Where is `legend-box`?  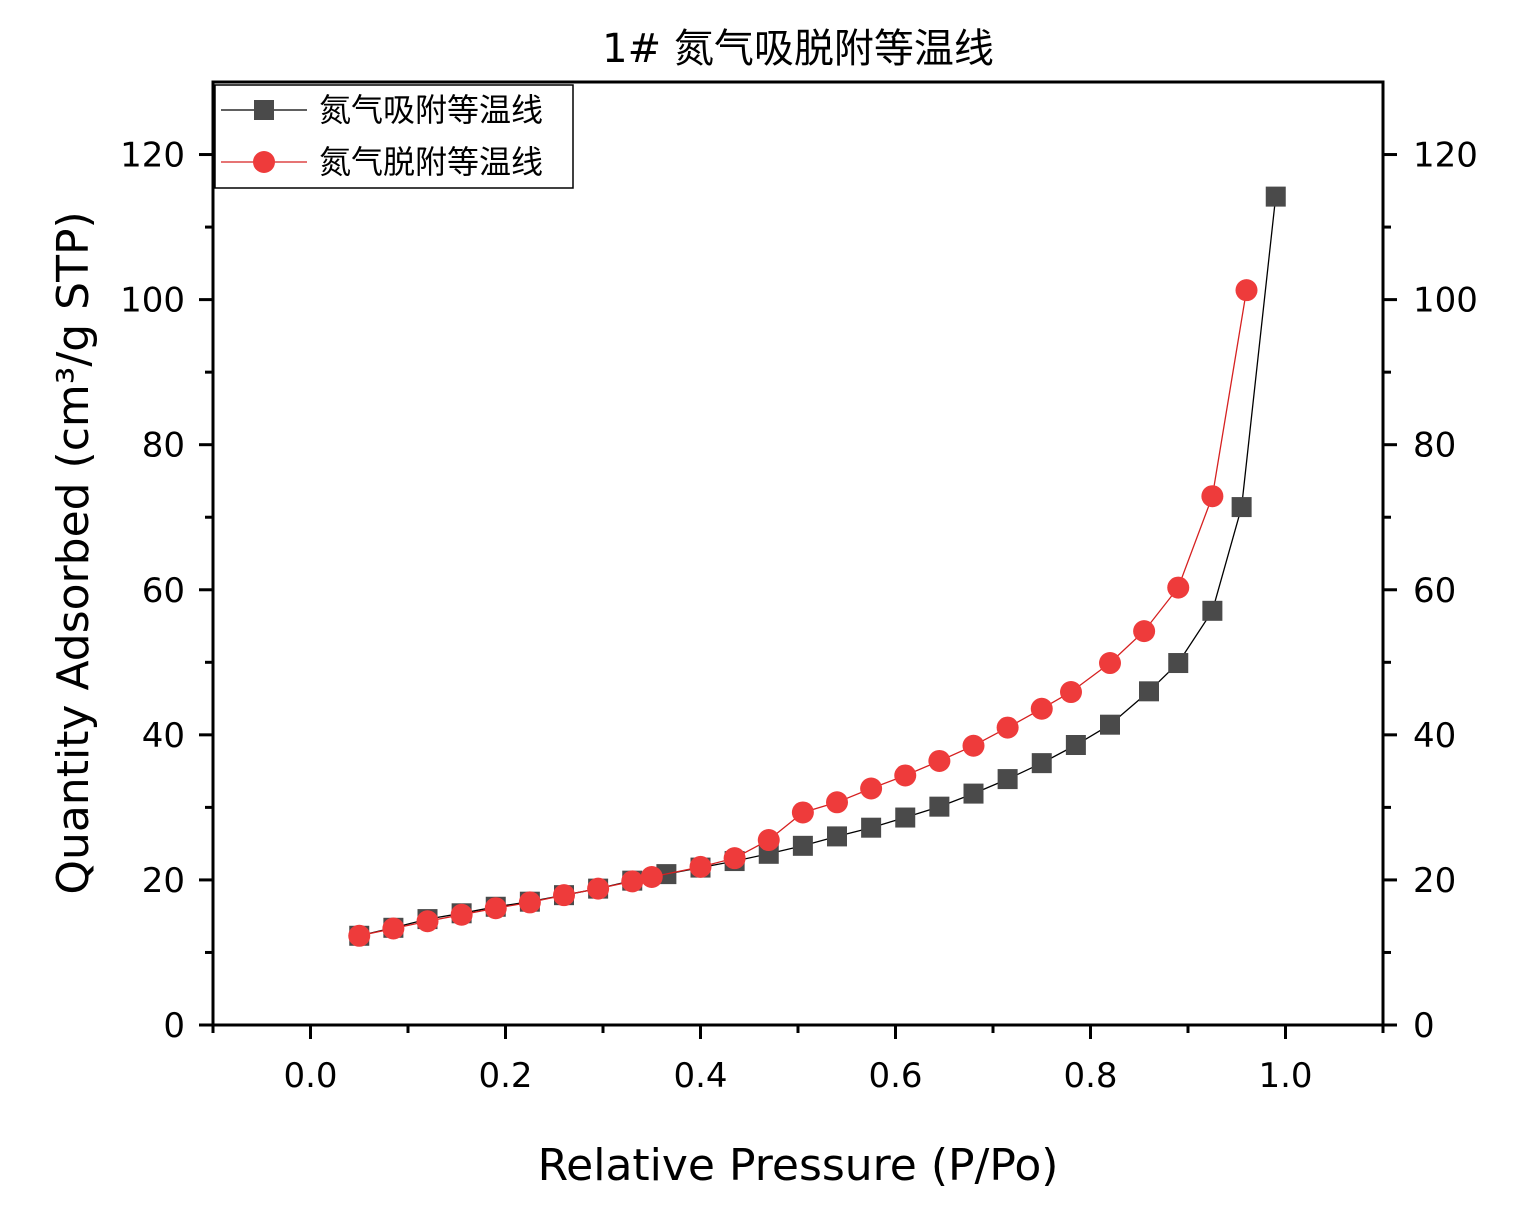 legend-box is located at coordinates (394, 136).